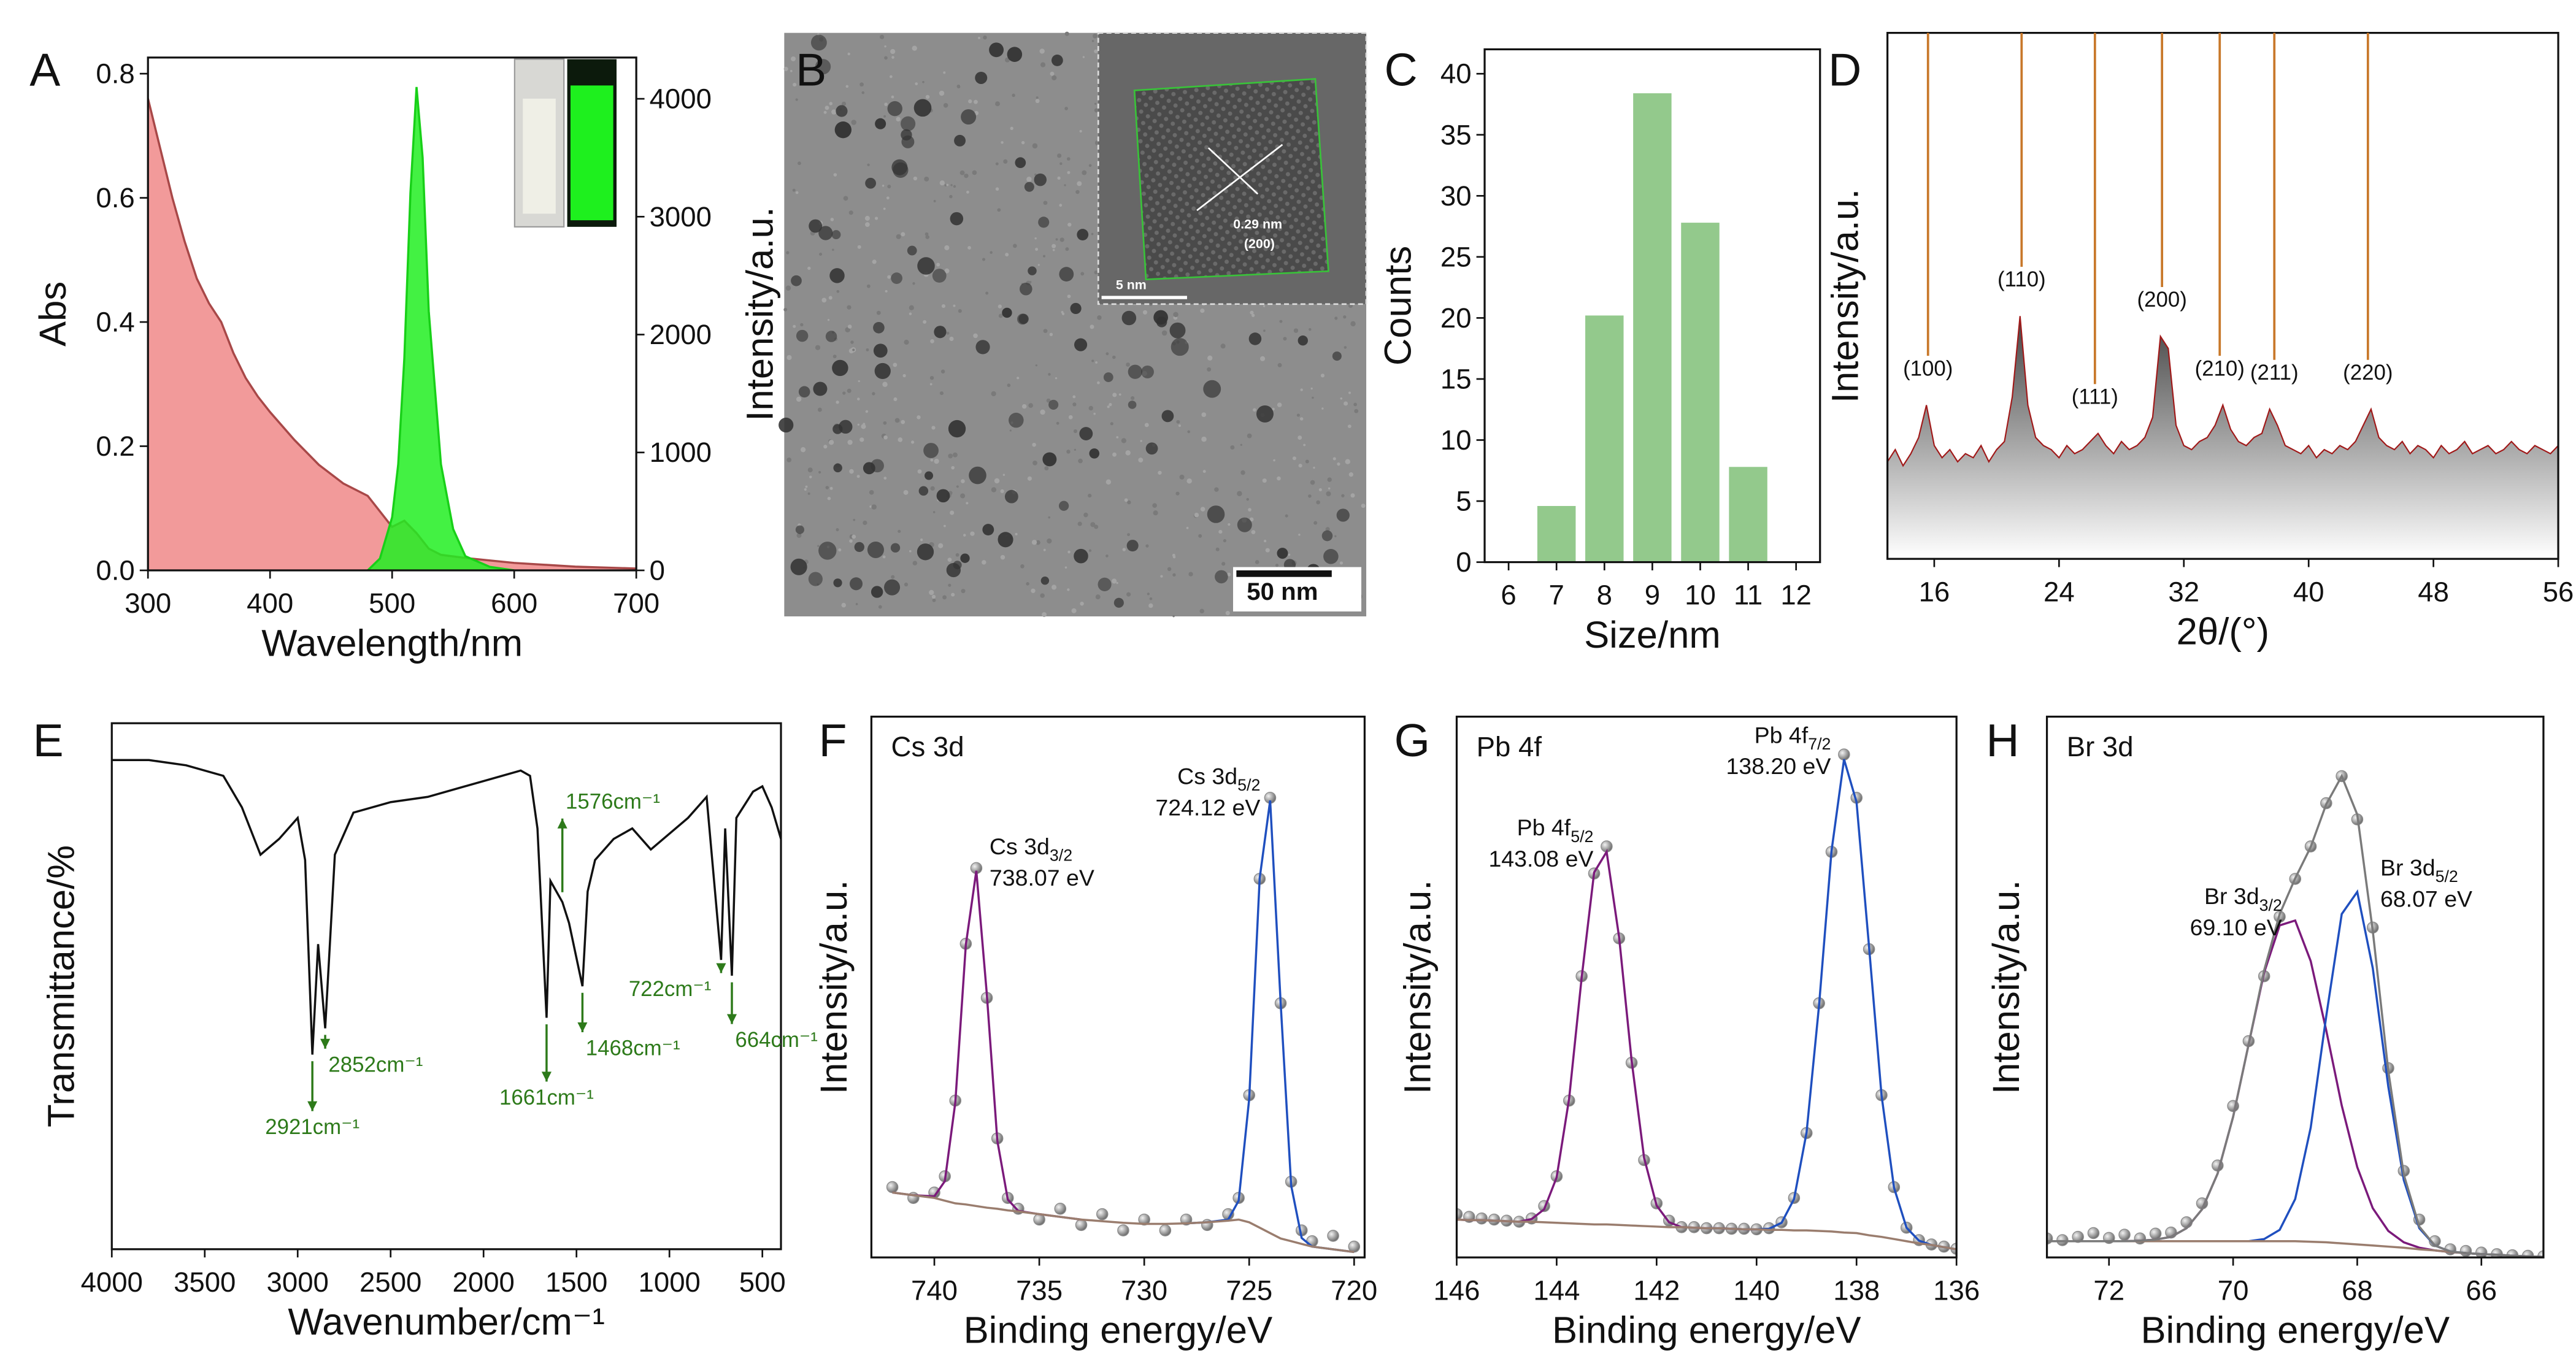  What do you see at coordinates (1398, 306) in the screenshot?
I see `y-axis-title: Counts` at bounding box center [1398, 306].